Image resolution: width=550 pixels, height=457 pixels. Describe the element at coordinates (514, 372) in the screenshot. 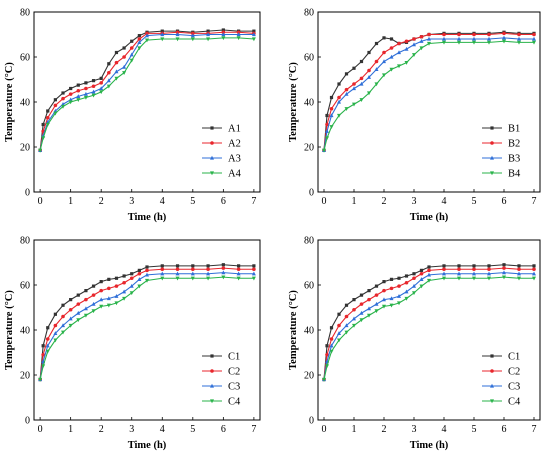

I see `legend-label-C2: C2` at that location.